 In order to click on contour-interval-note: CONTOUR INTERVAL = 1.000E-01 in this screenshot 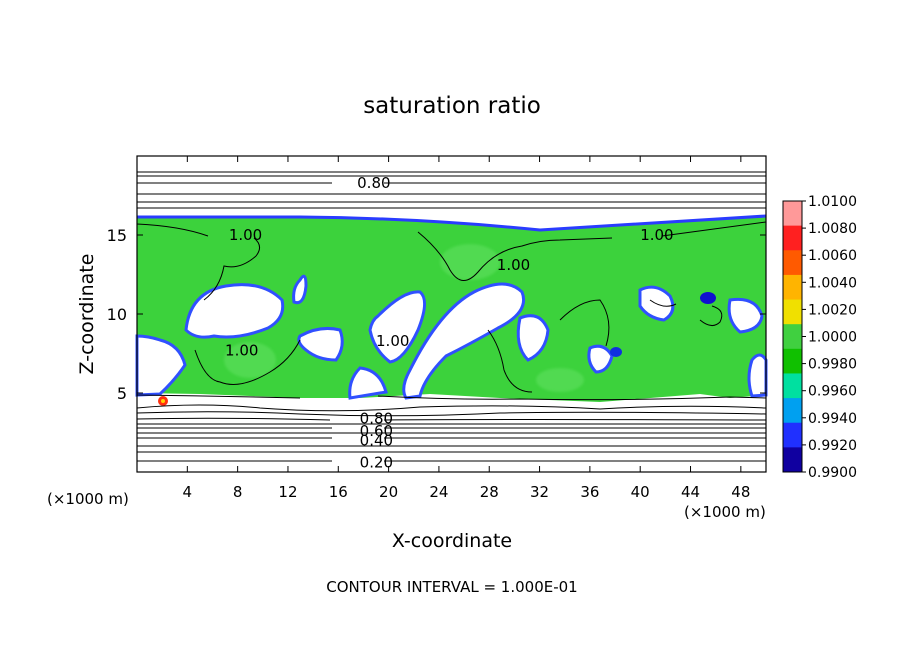, I will do `click(451, 587)`.